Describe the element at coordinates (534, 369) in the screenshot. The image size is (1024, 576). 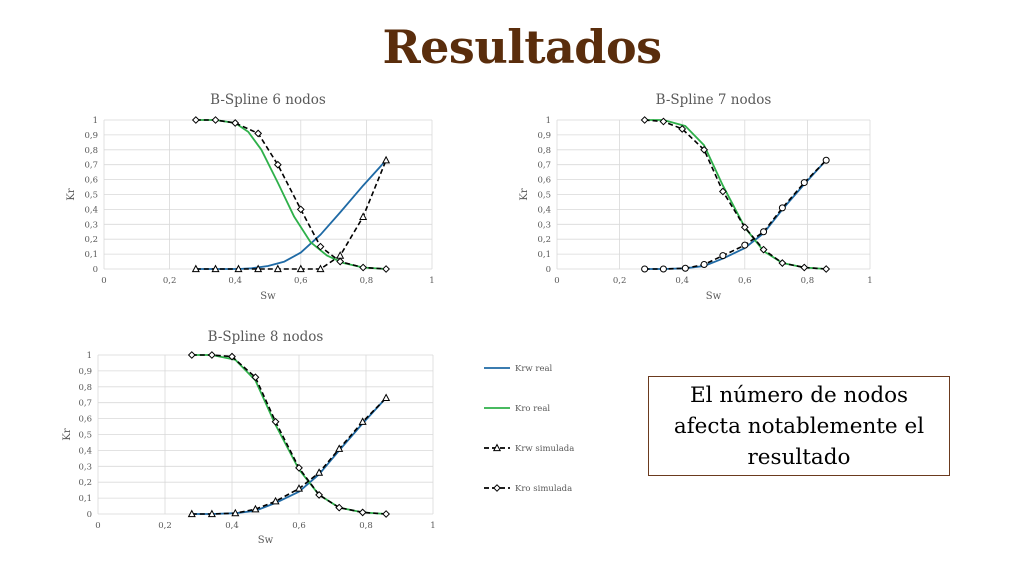
I see `legend-label: Krw real` at that location.